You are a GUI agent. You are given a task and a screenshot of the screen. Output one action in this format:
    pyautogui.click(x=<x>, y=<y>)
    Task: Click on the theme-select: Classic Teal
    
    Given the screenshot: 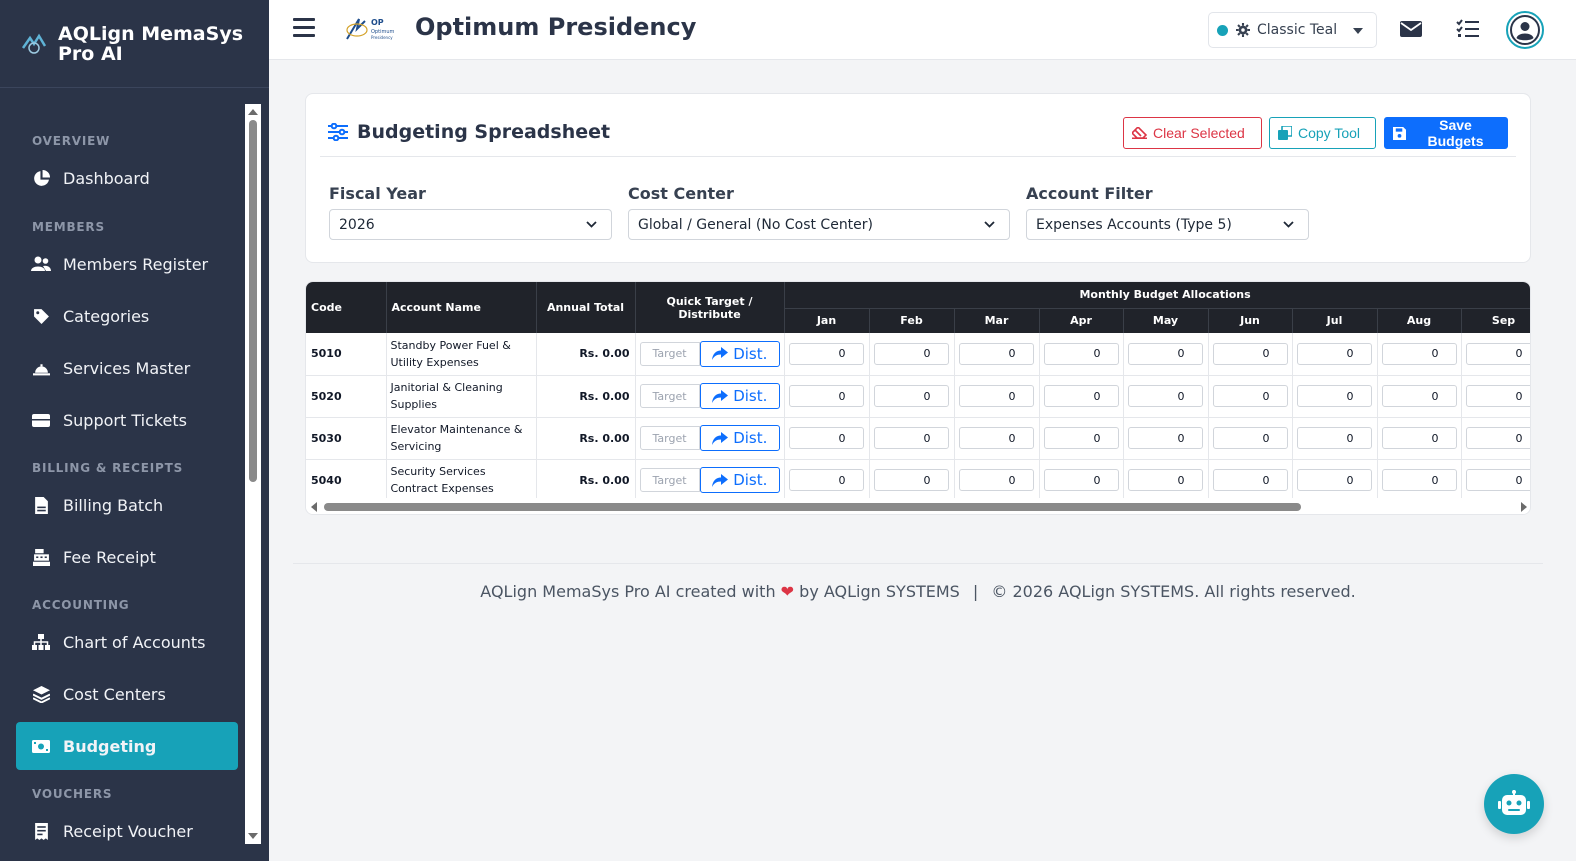 What is the action you would take?
    pyautogui.click(x=1292, y=30)
    